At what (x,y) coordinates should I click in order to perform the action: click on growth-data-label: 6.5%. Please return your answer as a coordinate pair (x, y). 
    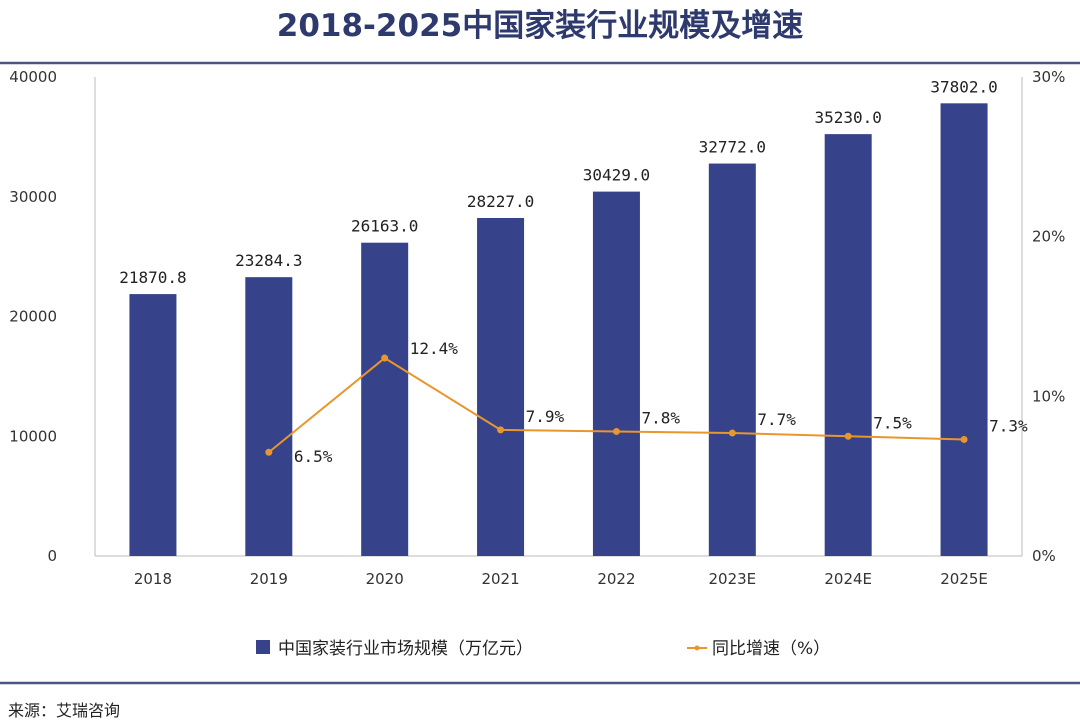
    Looking at the image, I should click on (313, 456).